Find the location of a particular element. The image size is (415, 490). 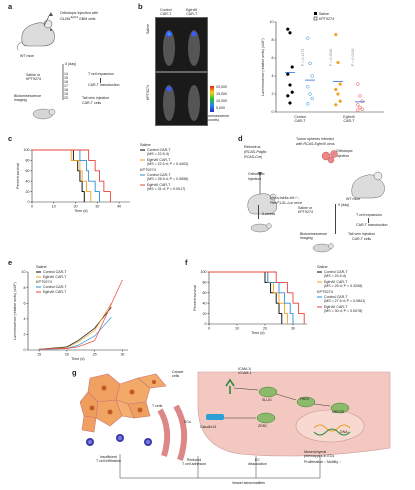

legend-entry-note: (MS = 31 d; P = 0.0017) is located at coordinates (166, 189).